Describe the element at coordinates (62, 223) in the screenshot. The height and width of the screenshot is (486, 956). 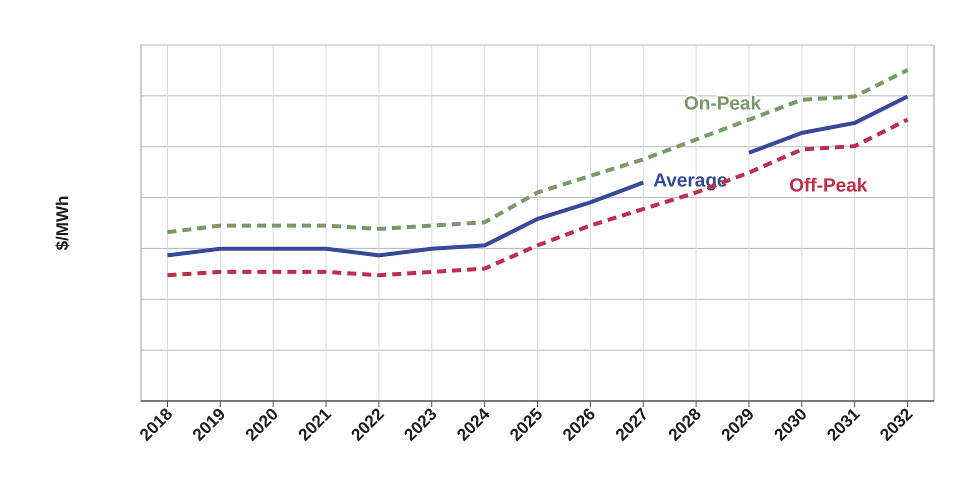
I see `y-axis-title: $/MWh` at that location.